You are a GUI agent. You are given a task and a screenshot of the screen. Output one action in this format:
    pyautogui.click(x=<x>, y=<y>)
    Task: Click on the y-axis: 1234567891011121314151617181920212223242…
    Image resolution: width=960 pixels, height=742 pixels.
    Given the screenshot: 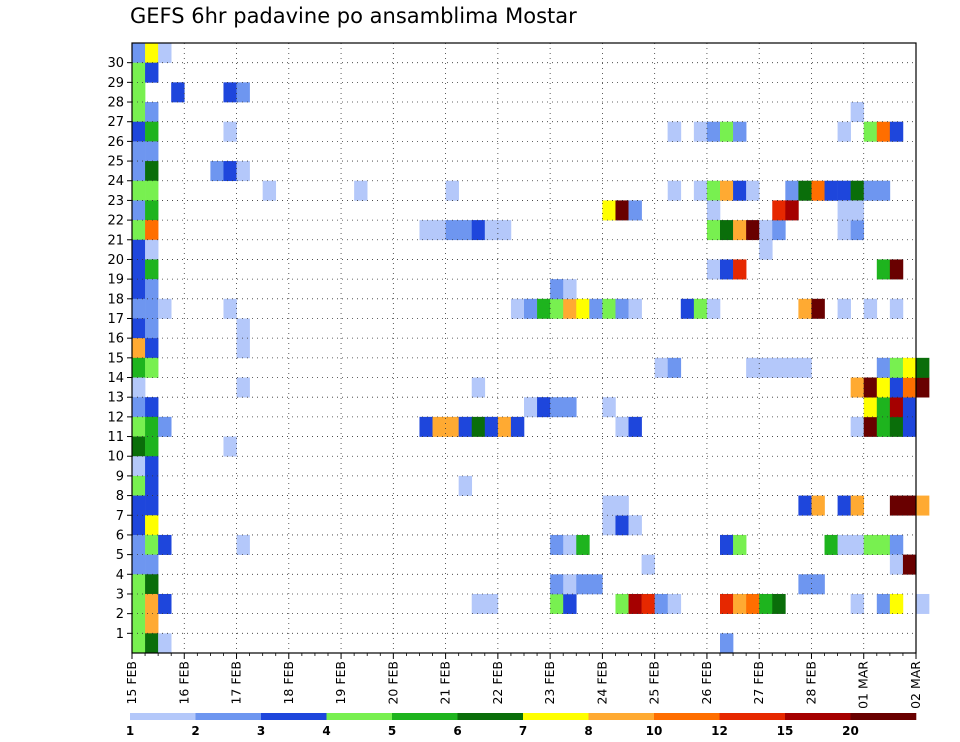 What is the action you would take?
    pyautogui.click(x=119, y=349)
    